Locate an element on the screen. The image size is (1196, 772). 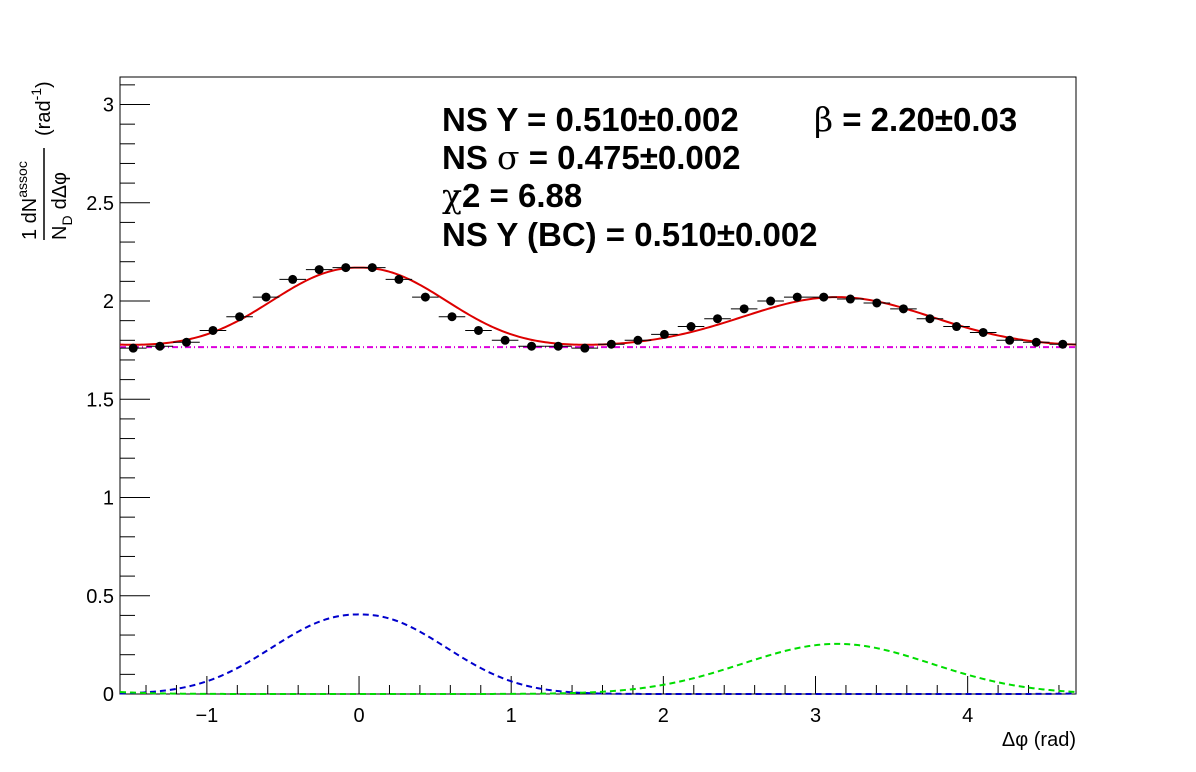
annotation-chi2: χ2 = 6.88 is located at coordinates (512, 195).